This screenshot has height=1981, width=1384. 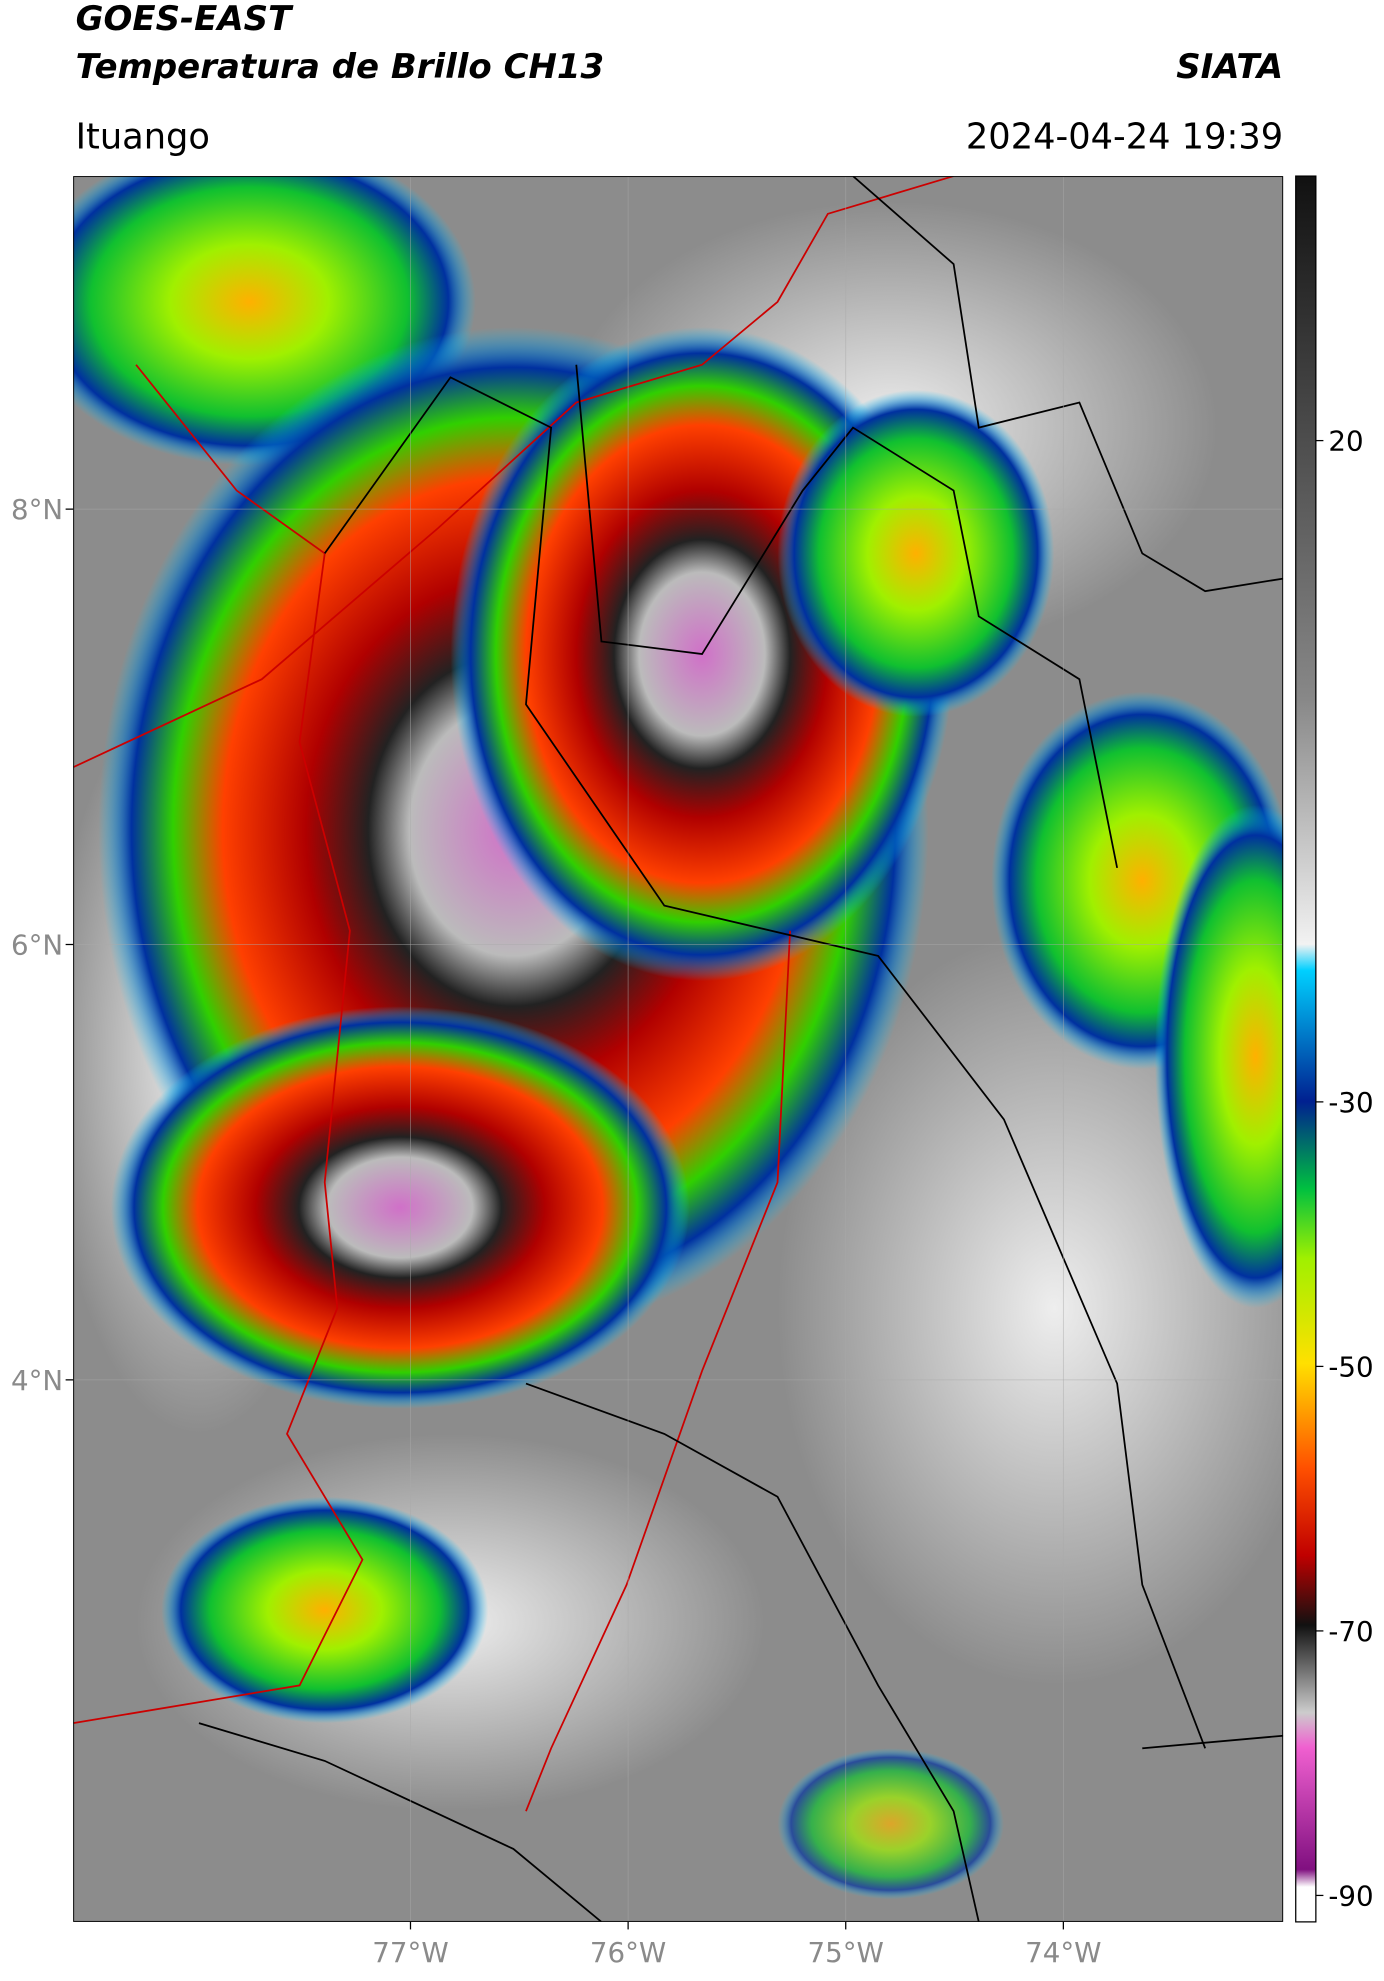 I want to click on colorbar-tick-label: -50, so click(x=1350, y=1366).